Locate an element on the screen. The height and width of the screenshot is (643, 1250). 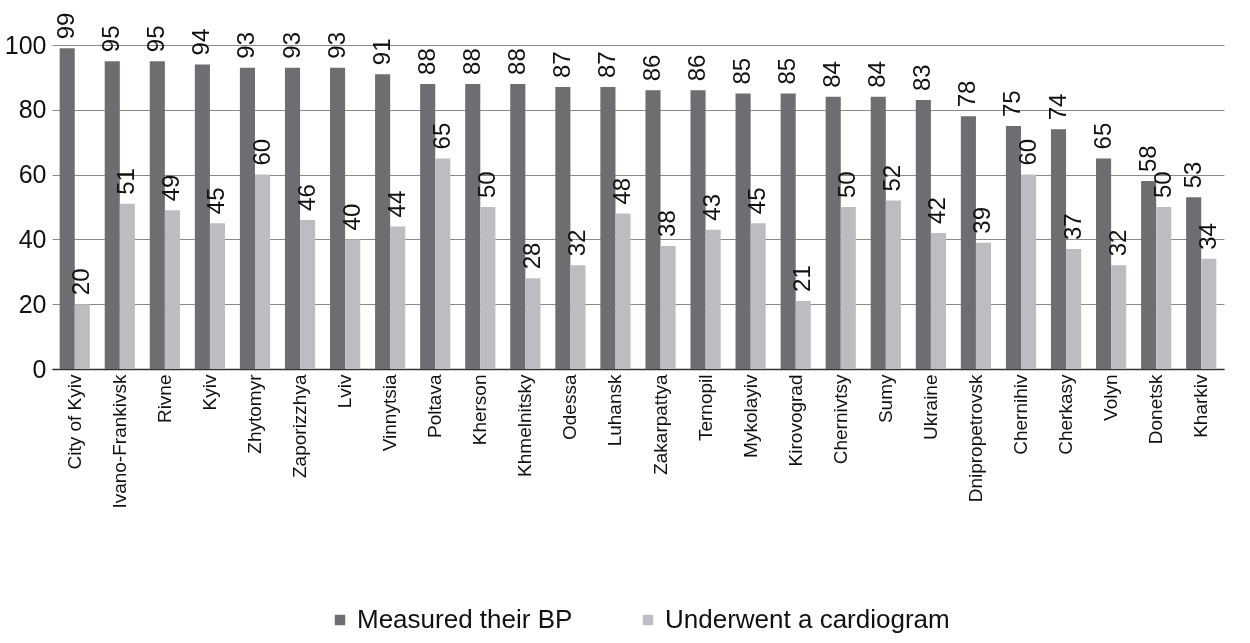
y-tick-label: 100 is located at coordinates (25, 44).